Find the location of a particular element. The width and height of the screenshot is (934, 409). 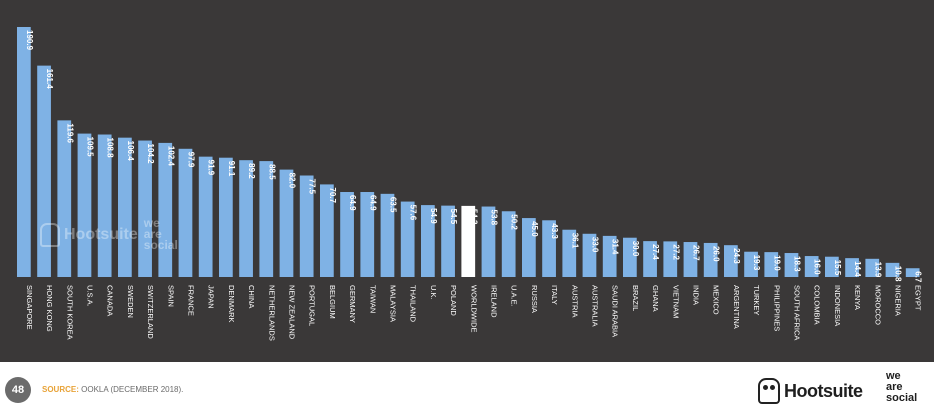

data-label: 54.3 is located at coordinates (473, 217).